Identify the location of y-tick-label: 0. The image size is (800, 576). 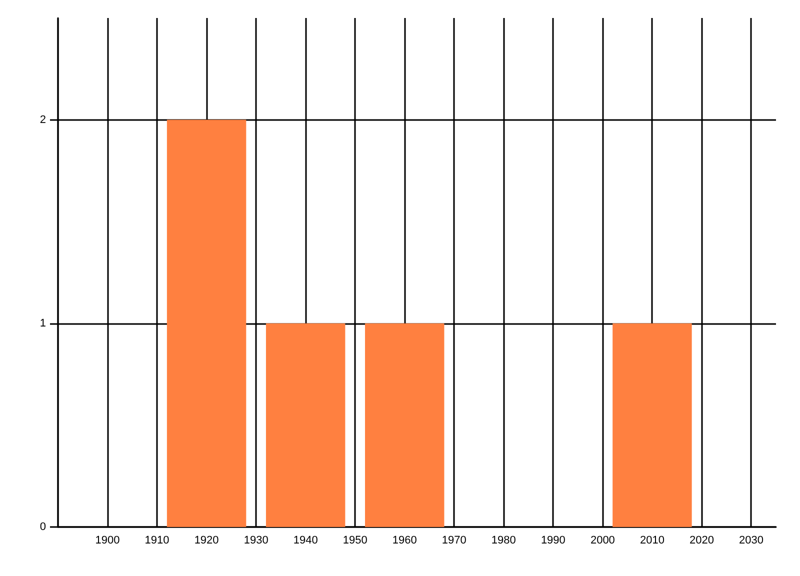
(43, 527).